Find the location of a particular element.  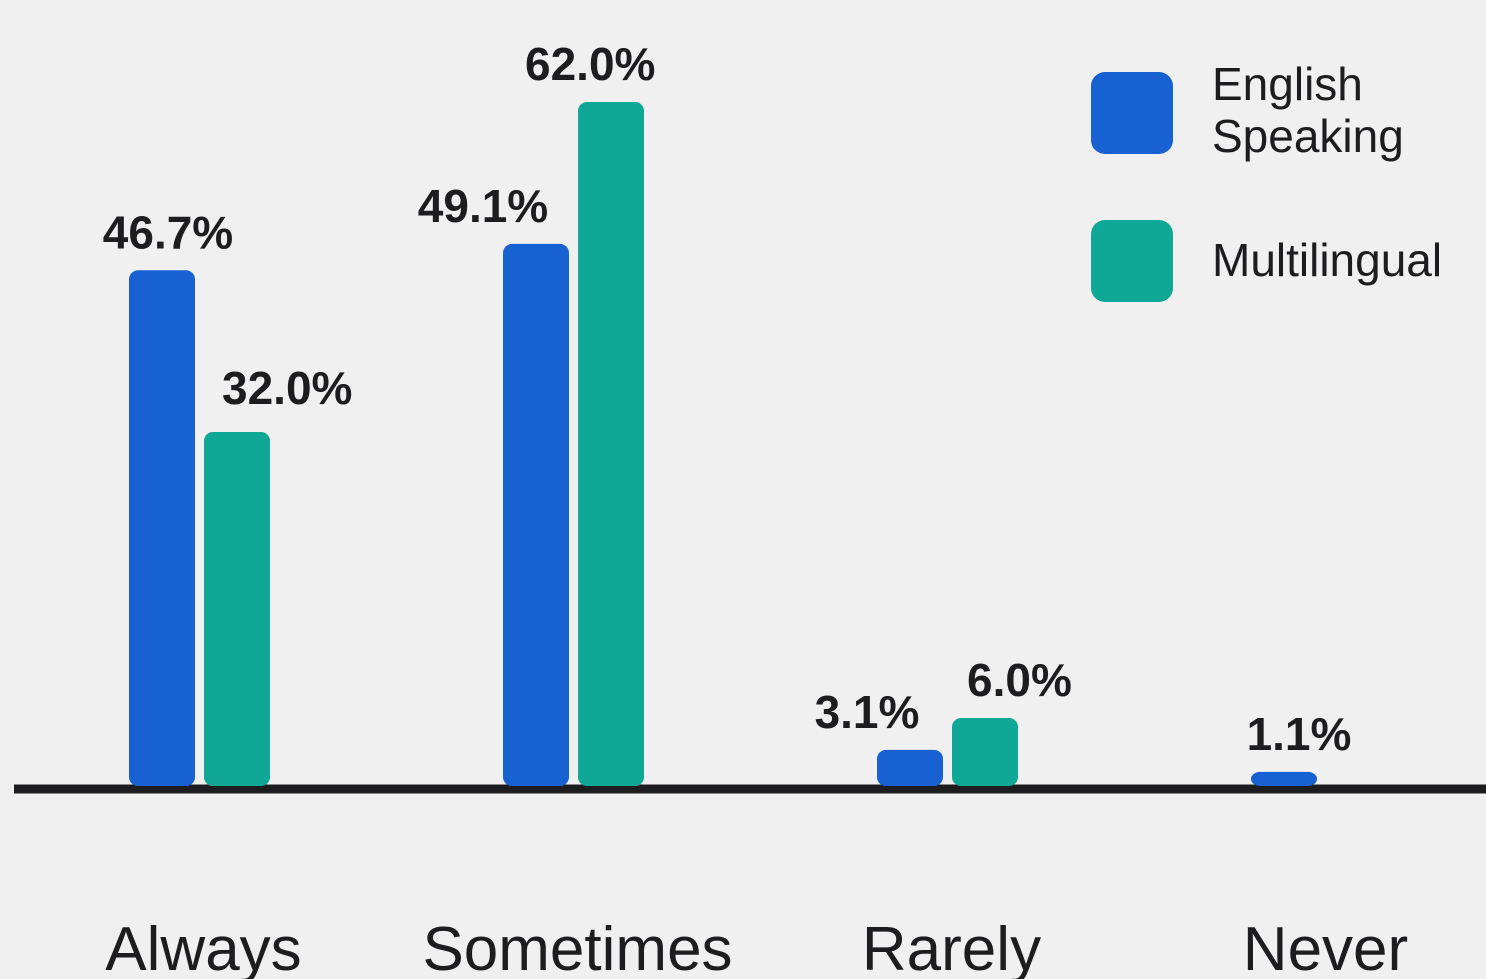

bar-english-speaking-rarely is located at coordinates (910, 768).